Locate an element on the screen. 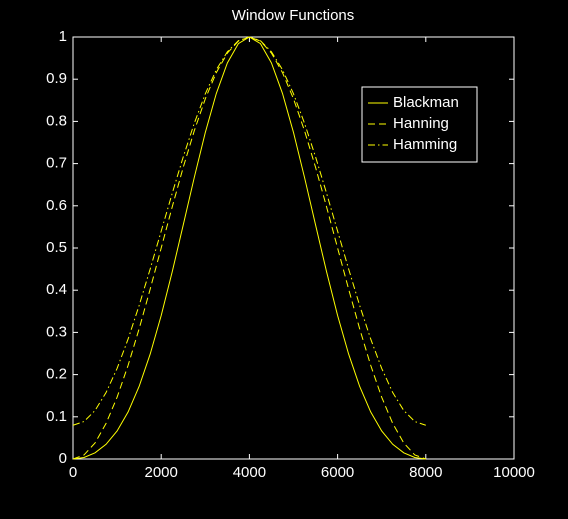 The width and height of the screenshot is (568, 519). y-tick-label: 0.5 is located at coordinates (56, 247).